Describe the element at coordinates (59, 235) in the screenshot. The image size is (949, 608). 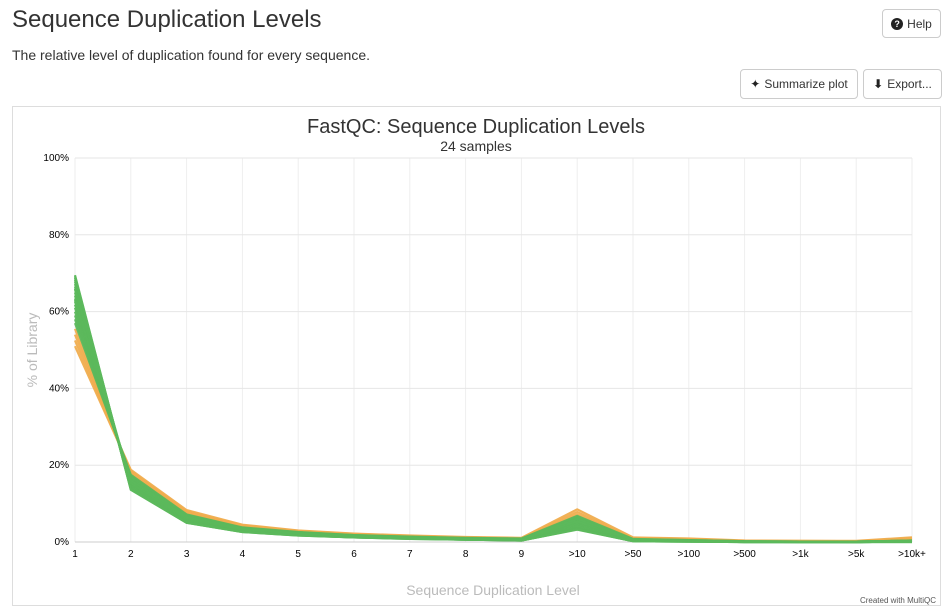
I see `y-tick-label: 80%` at that location.